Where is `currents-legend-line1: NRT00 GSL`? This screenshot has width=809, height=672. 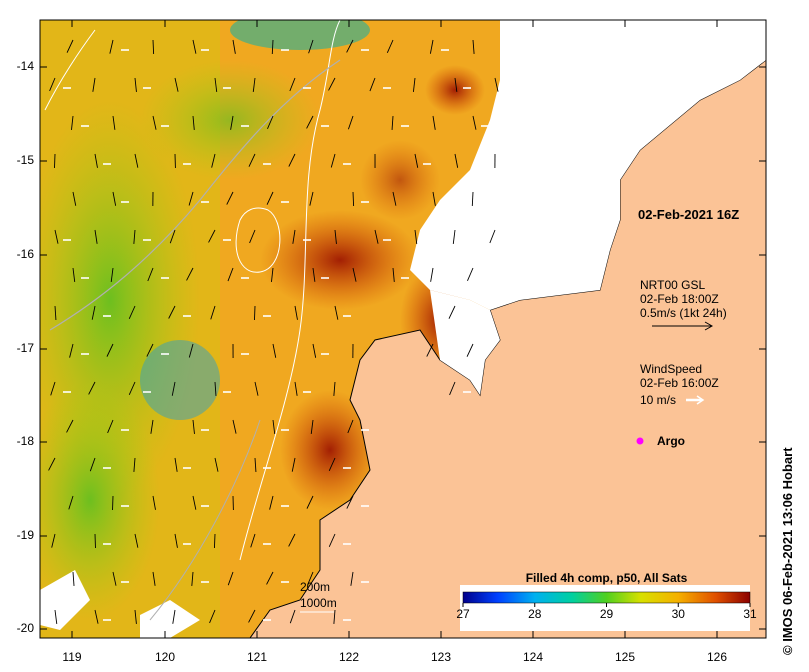 currents-legend-line1: NRT00 GSL is located at coordinates (673, 285).